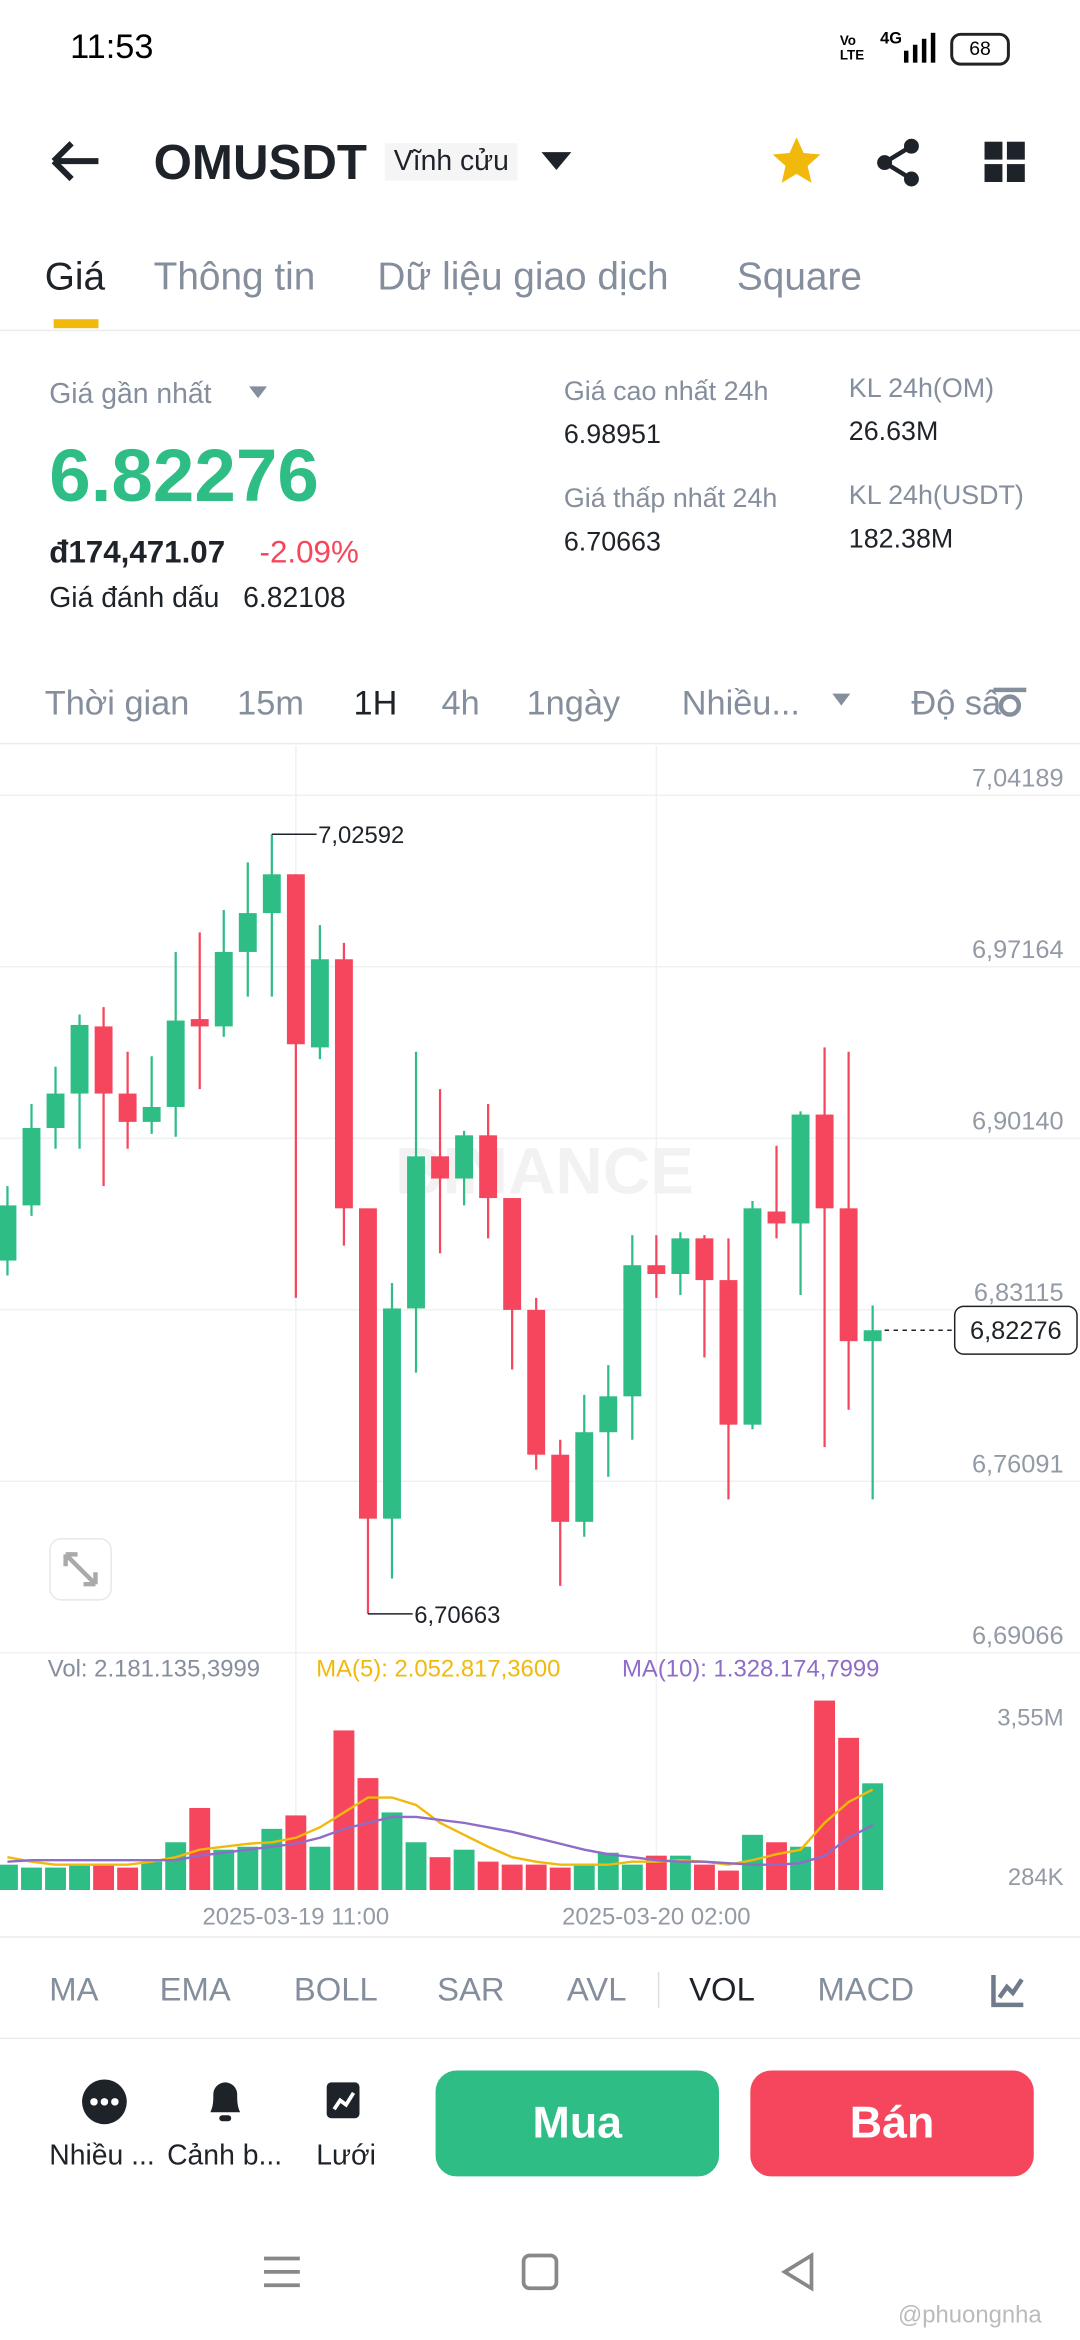 The image size is (1080, 2340). Describe the element at coordinates (234, 276) in the screenshot. I see `tab: Thông tin` at that location.